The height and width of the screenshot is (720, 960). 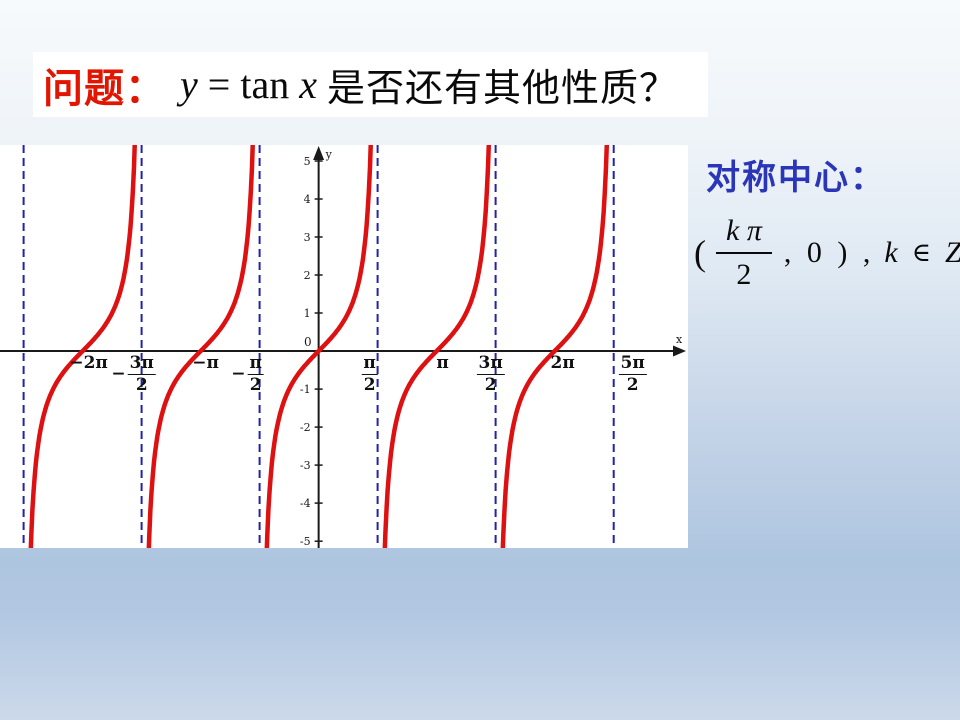 I want to click on svg-text: y, so click(x=329, y=154).